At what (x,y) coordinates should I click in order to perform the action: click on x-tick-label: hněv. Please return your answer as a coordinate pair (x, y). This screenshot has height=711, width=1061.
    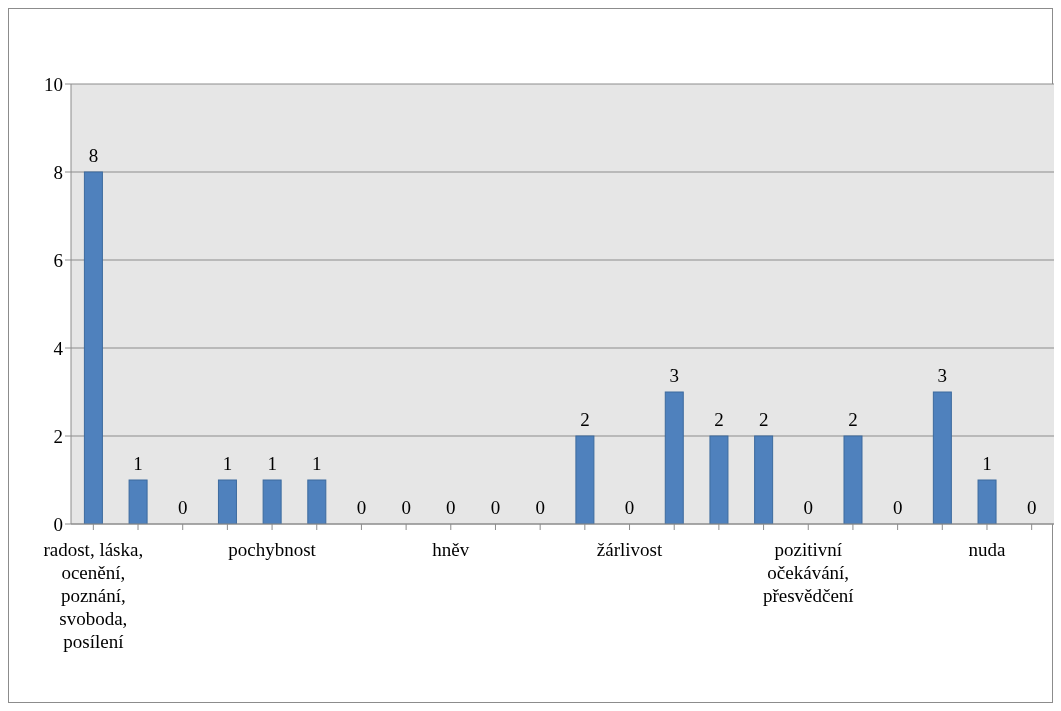
    Looking at the image, I should click on (451, 549).